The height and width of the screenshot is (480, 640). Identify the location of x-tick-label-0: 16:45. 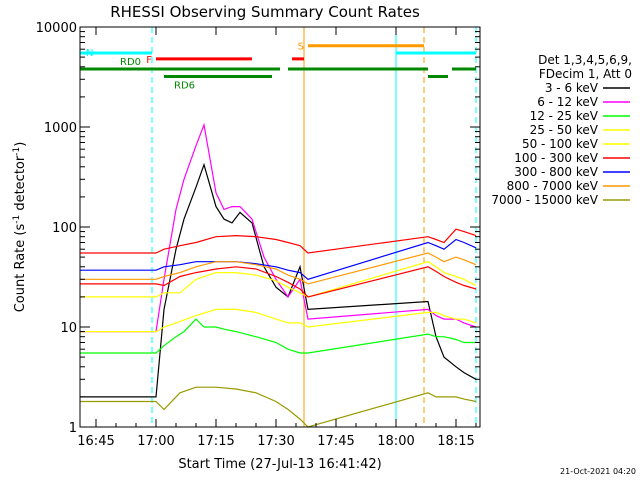
(95, 441).